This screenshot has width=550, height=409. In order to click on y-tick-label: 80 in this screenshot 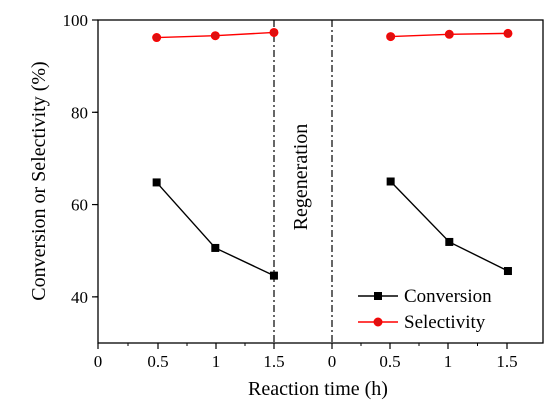, I will do `click(79, 112)`.